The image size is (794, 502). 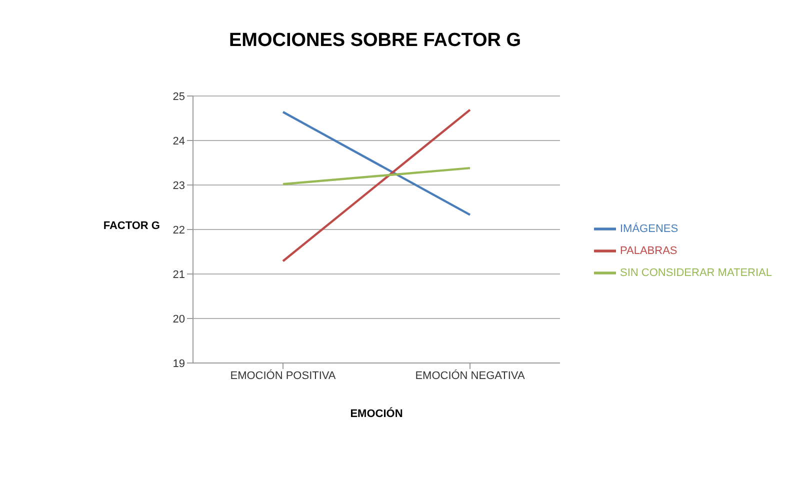 What do you see at coordinates (376, 414) in the screenshot?
I see `x-axis-title: EMOCIÓN` at bounding box center [376, 414].